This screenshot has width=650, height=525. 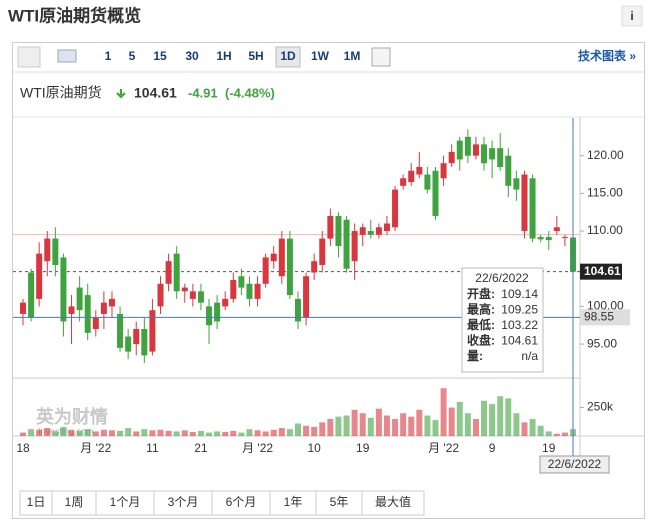 I want to click on range-label: 1日, so click(x=36, y=502).